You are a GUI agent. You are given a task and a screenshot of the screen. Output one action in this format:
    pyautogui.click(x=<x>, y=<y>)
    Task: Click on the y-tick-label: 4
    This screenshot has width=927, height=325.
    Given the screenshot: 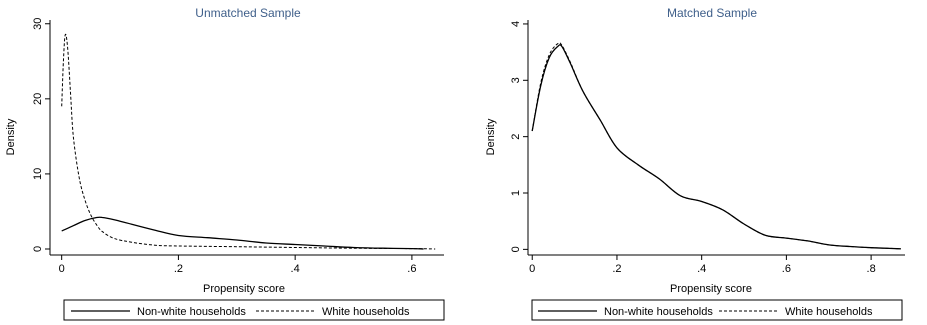 What is the action you would take?
    pyautogui.click(x=516, y=24)
    